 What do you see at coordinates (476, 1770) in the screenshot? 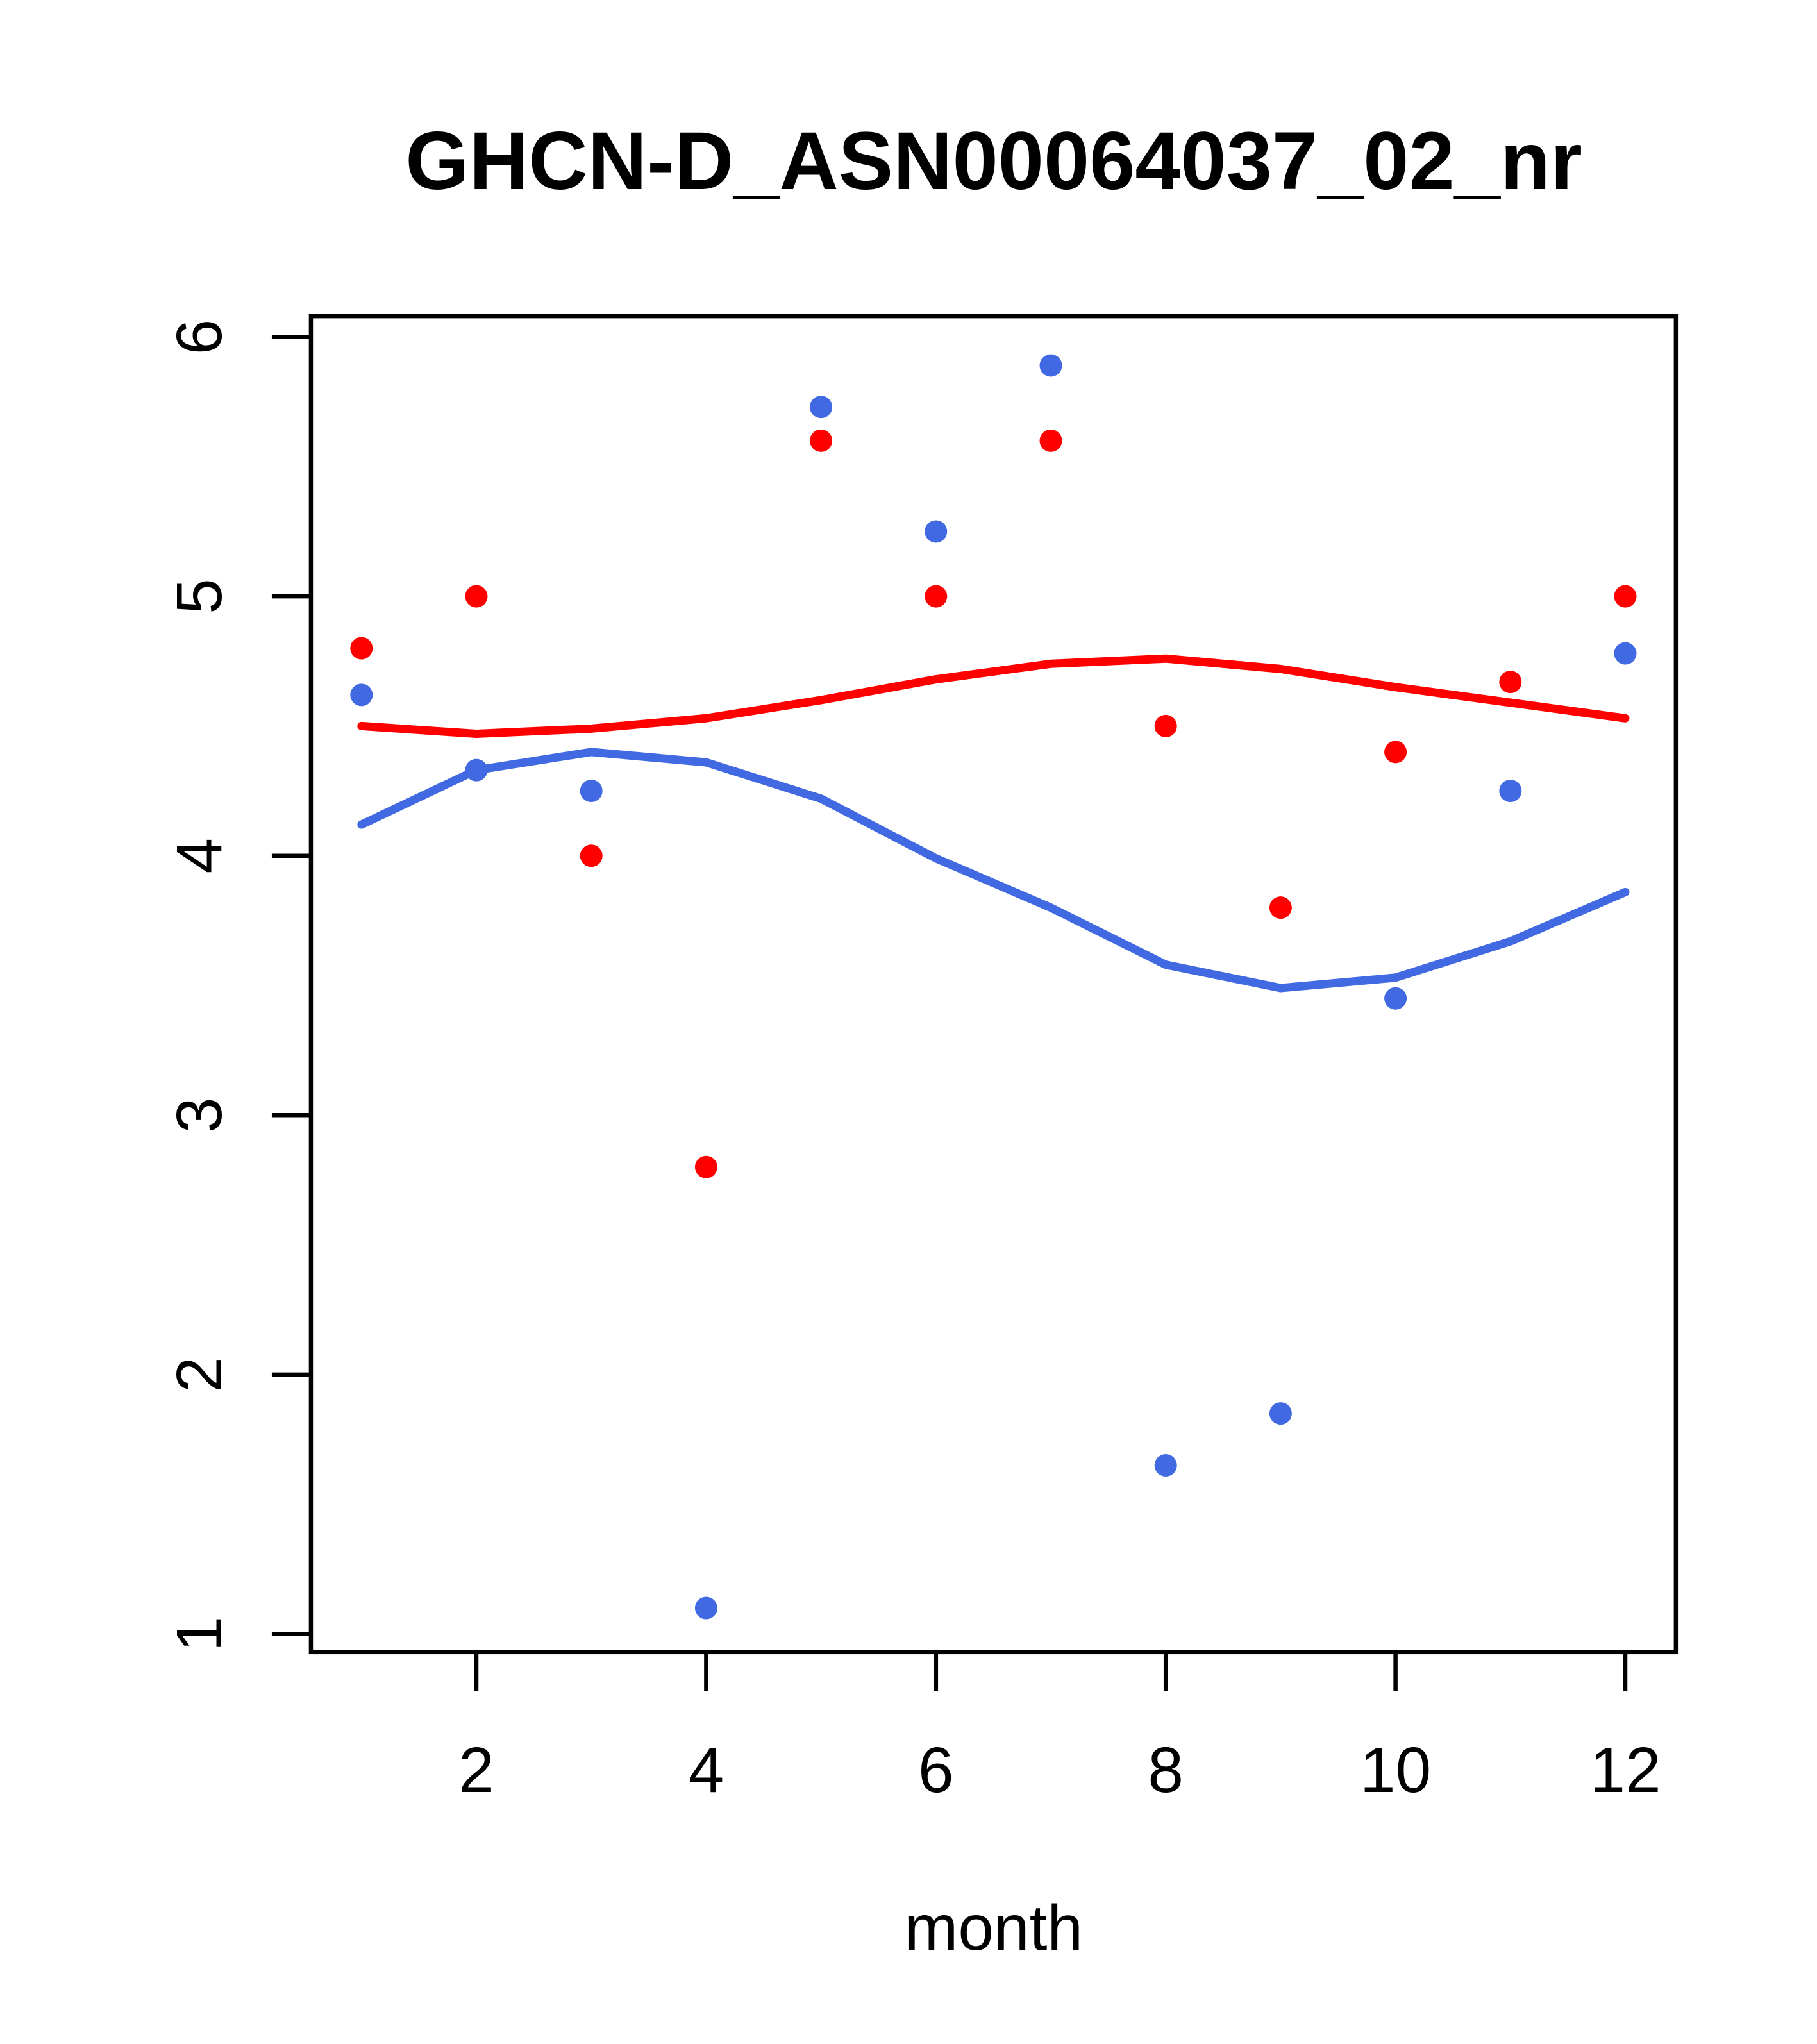
I see `x-tick-label: 2` at bounding box center [476, 1770].